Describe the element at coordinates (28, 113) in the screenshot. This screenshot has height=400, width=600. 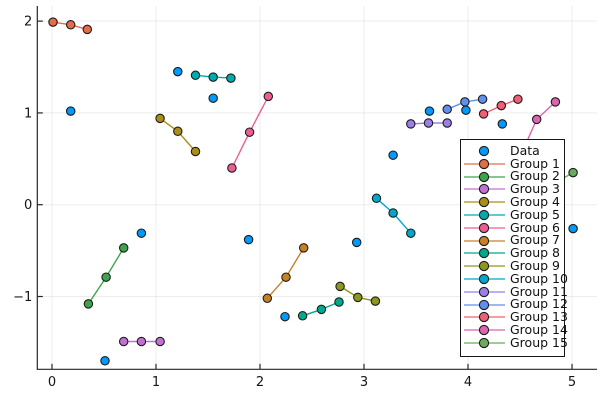
I see `y-tick-label-1: 1` at that location.